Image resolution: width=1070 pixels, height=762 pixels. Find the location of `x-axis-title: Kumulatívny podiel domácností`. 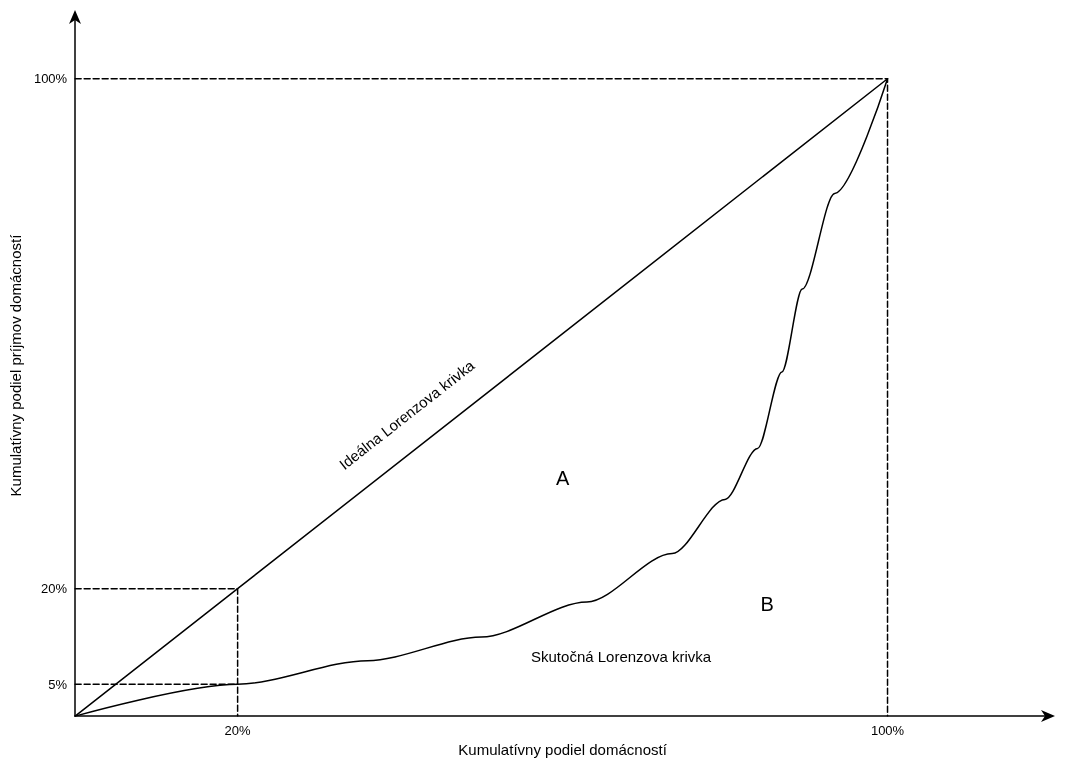

x-axis-title: Kumulatívny podiel domácností is located at coordinates (563, 749).